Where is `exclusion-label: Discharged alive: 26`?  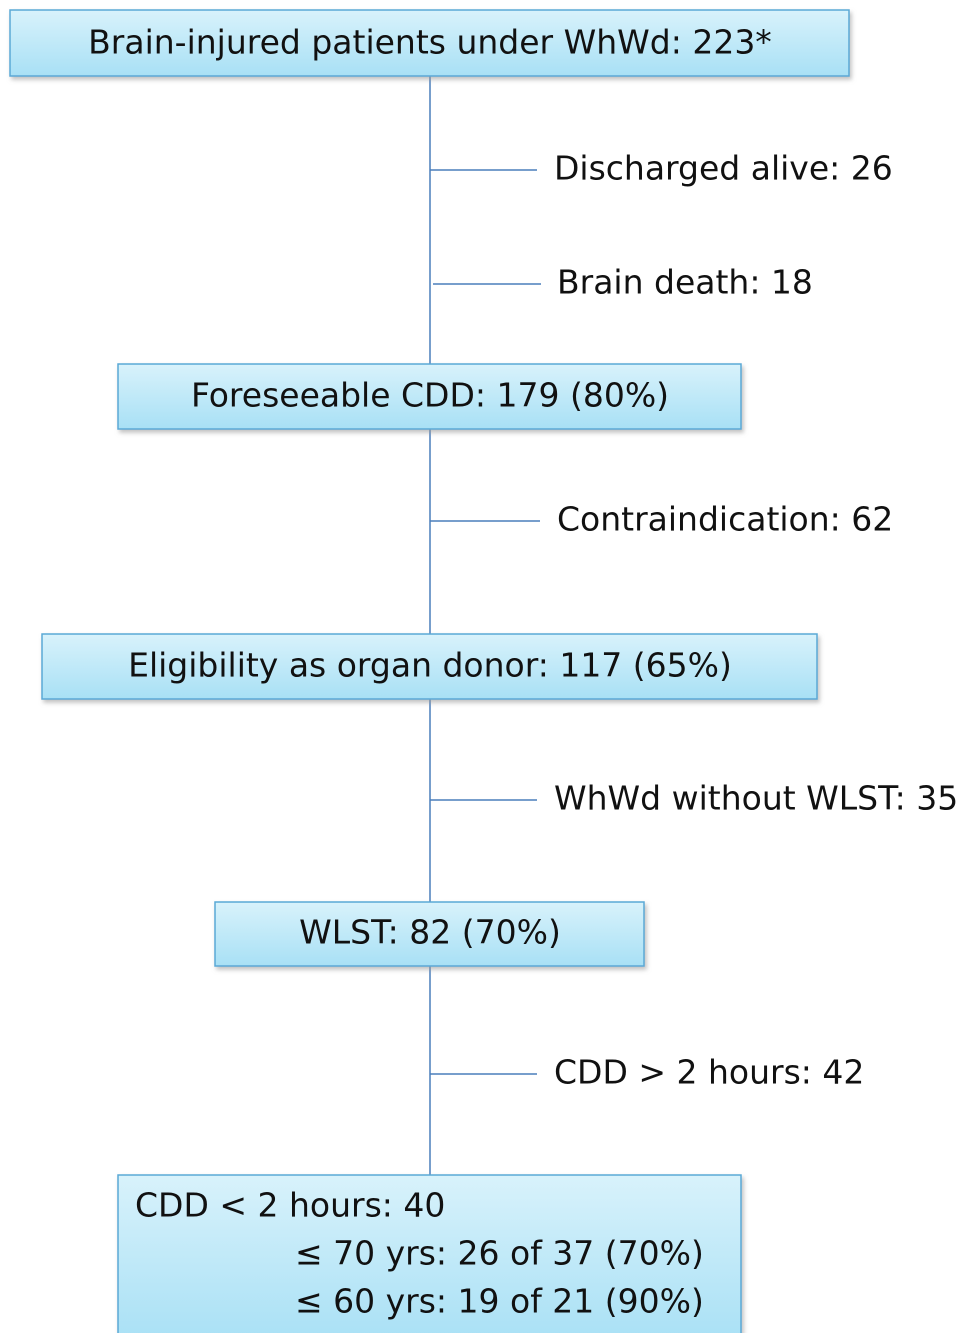
exclusion-label: Discharged alive: 26 is located at coordinates (723, 168).